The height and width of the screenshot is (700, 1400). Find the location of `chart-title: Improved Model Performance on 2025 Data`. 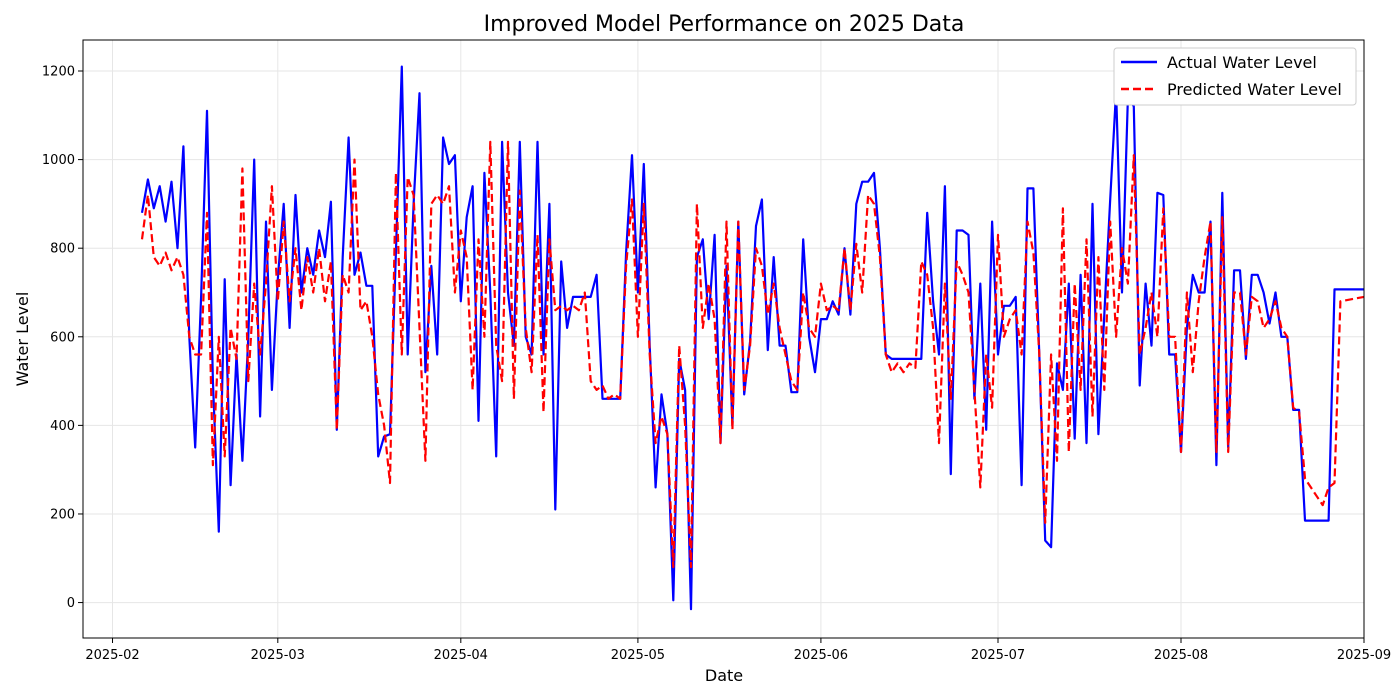

chart-title: Improved Model Performance on 2025 Data is located at coordinates (724, 24).